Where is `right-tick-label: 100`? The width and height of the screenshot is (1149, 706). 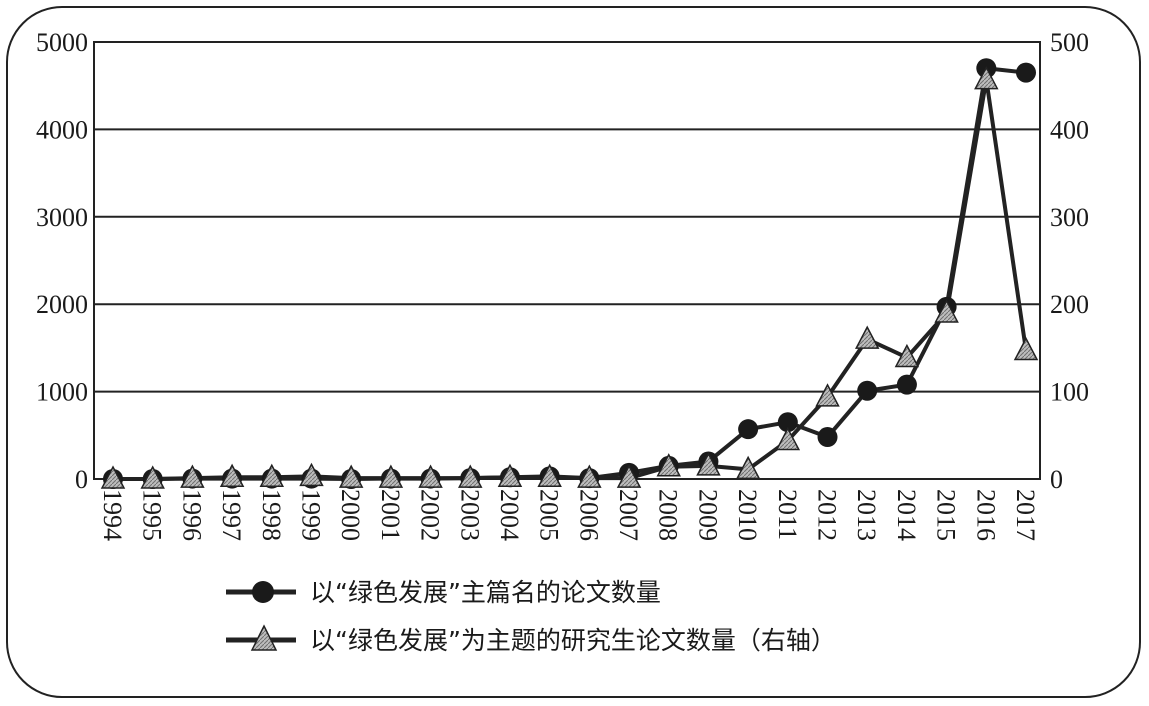 right-tick-label: 100 is located at coordinates (1069, 392).